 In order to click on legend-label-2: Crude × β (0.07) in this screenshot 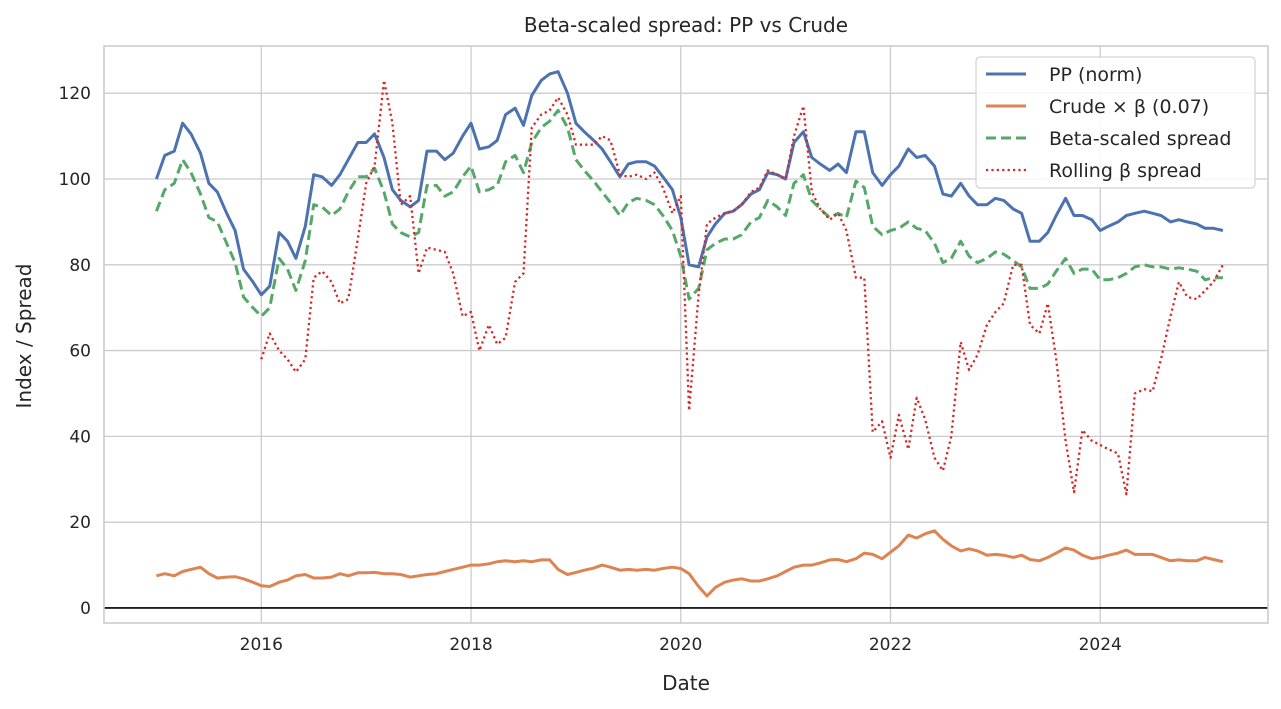, I will do `click(1129, 107)`.